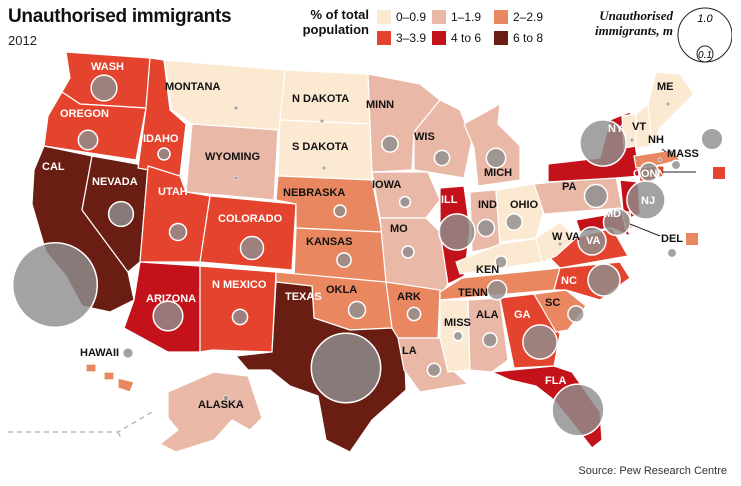  What do you see at coordinates (224, 95) in the screenshot?
I see `state-shape-montana` at bounding box center [224, 95].